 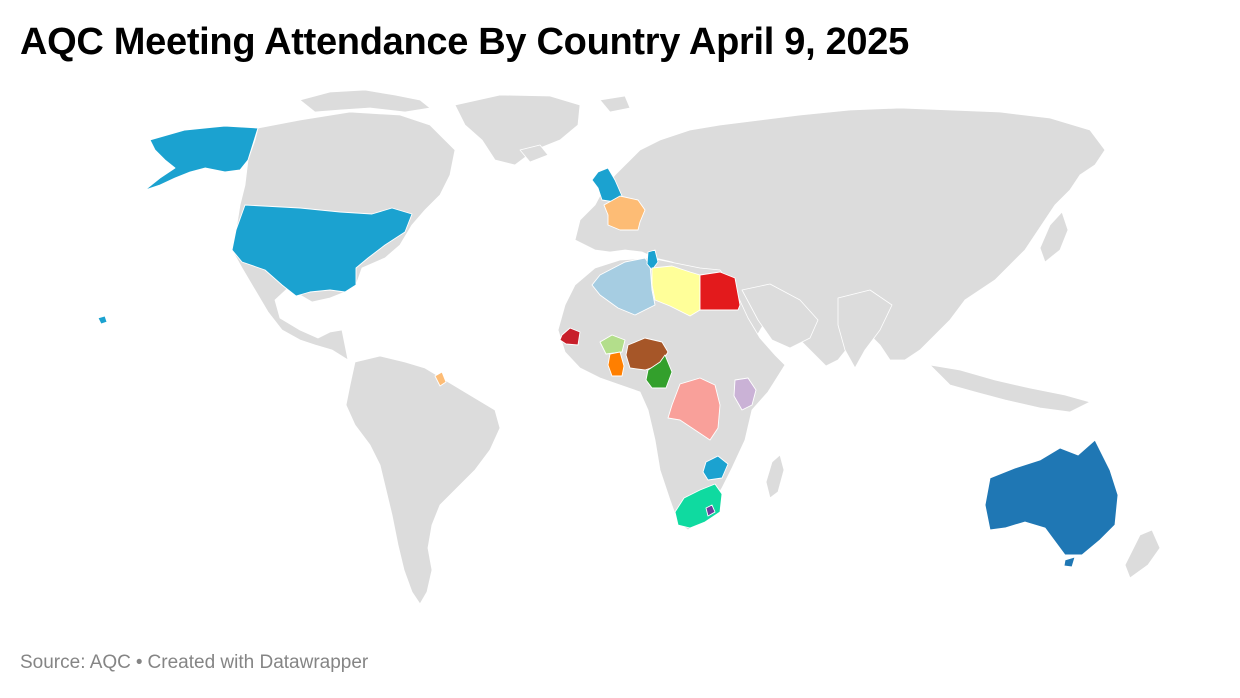 What do you see at coordinates (517, 130) in the screenshot?
I see `land-greenland` at bounding box center [517, 130].